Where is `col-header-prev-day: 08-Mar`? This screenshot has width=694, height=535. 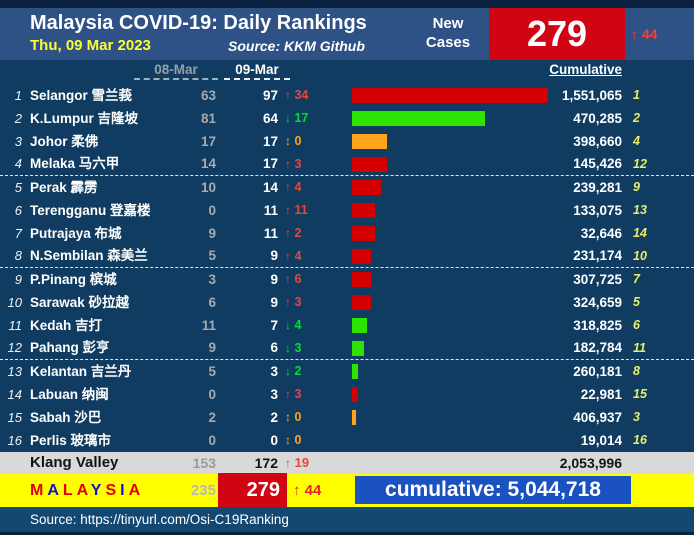 col-header-prev-day: 08-Mar is located at coordinates (176, 71).